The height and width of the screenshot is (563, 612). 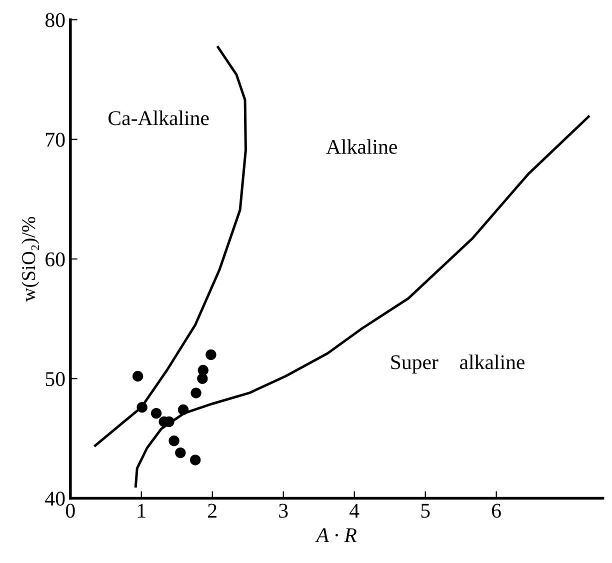 What do you see at coordinates (361, 146) in the screenshot?
I see `annotation: Alkaline` at bounding box center [361, 146].